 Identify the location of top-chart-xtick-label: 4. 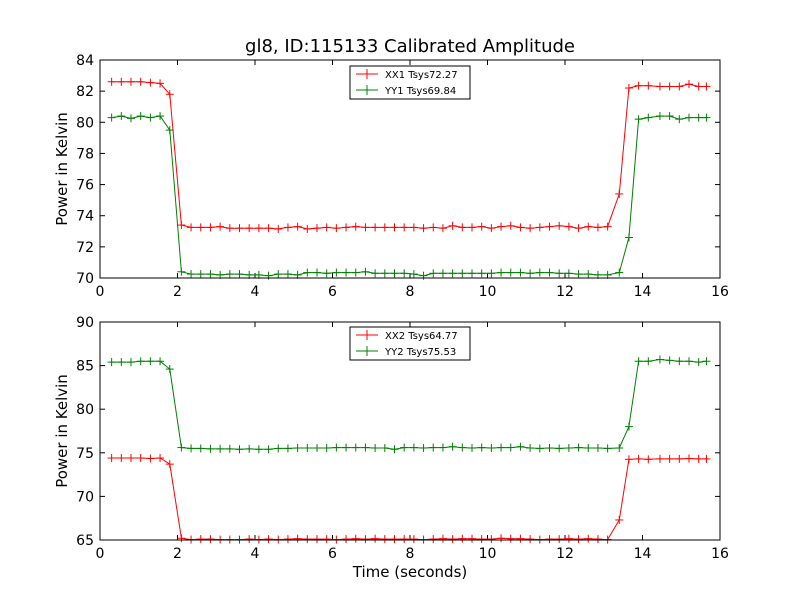
(255, 292).